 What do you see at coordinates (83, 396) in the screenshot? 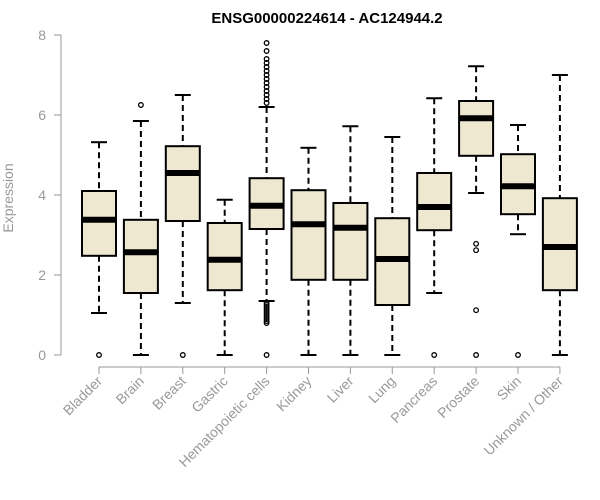
I see `x-tick-label-0: Bladder` at bounding box center [83, 396].